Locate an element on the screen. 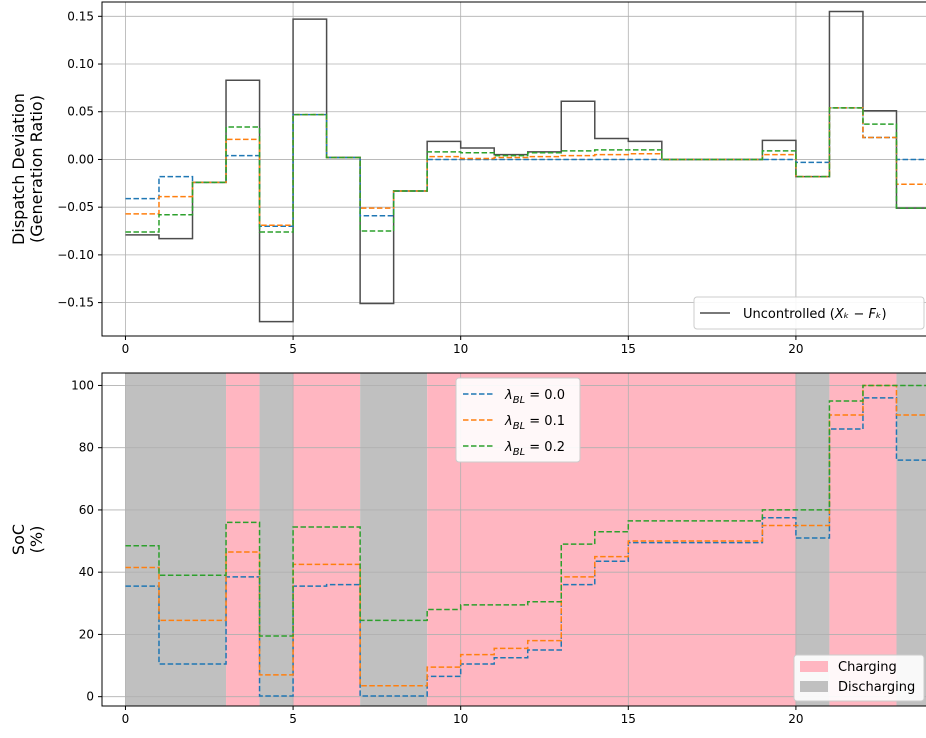 This screenshot has height=738, width=926. y-tick-label: −0.05 is located at coordinates (75, 207).